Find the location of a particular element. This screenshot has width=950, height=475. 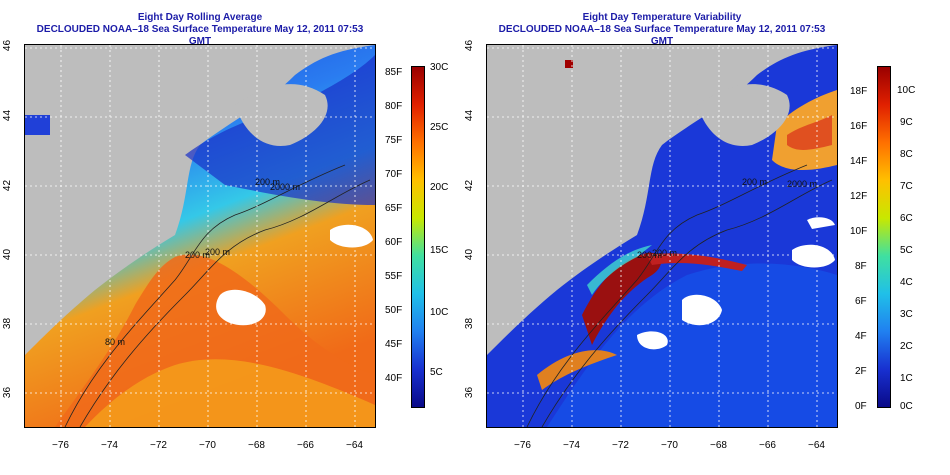

cb-f-label: 65F is located at coordinates (394, 208).